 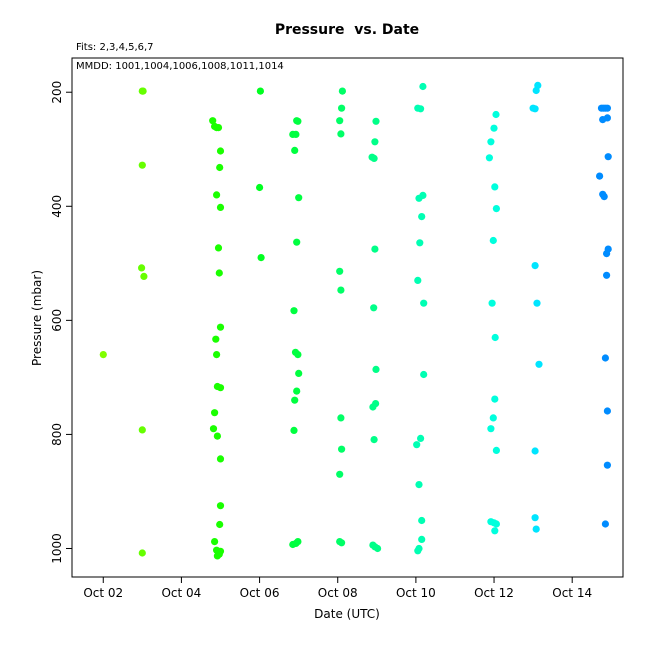 I want to click on y-axis-label: Pressure (mbar), so click(x=37, y=318).